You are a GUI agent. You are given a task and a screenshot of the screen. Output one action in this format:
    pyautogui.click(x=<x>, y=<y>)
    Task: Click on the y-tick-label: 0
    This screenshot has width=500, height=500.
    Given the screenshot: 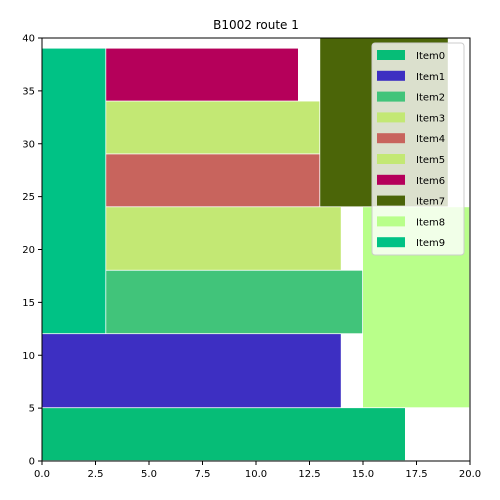 What is the action you would take?
    pyautogui.click(x=32, y=462)
    